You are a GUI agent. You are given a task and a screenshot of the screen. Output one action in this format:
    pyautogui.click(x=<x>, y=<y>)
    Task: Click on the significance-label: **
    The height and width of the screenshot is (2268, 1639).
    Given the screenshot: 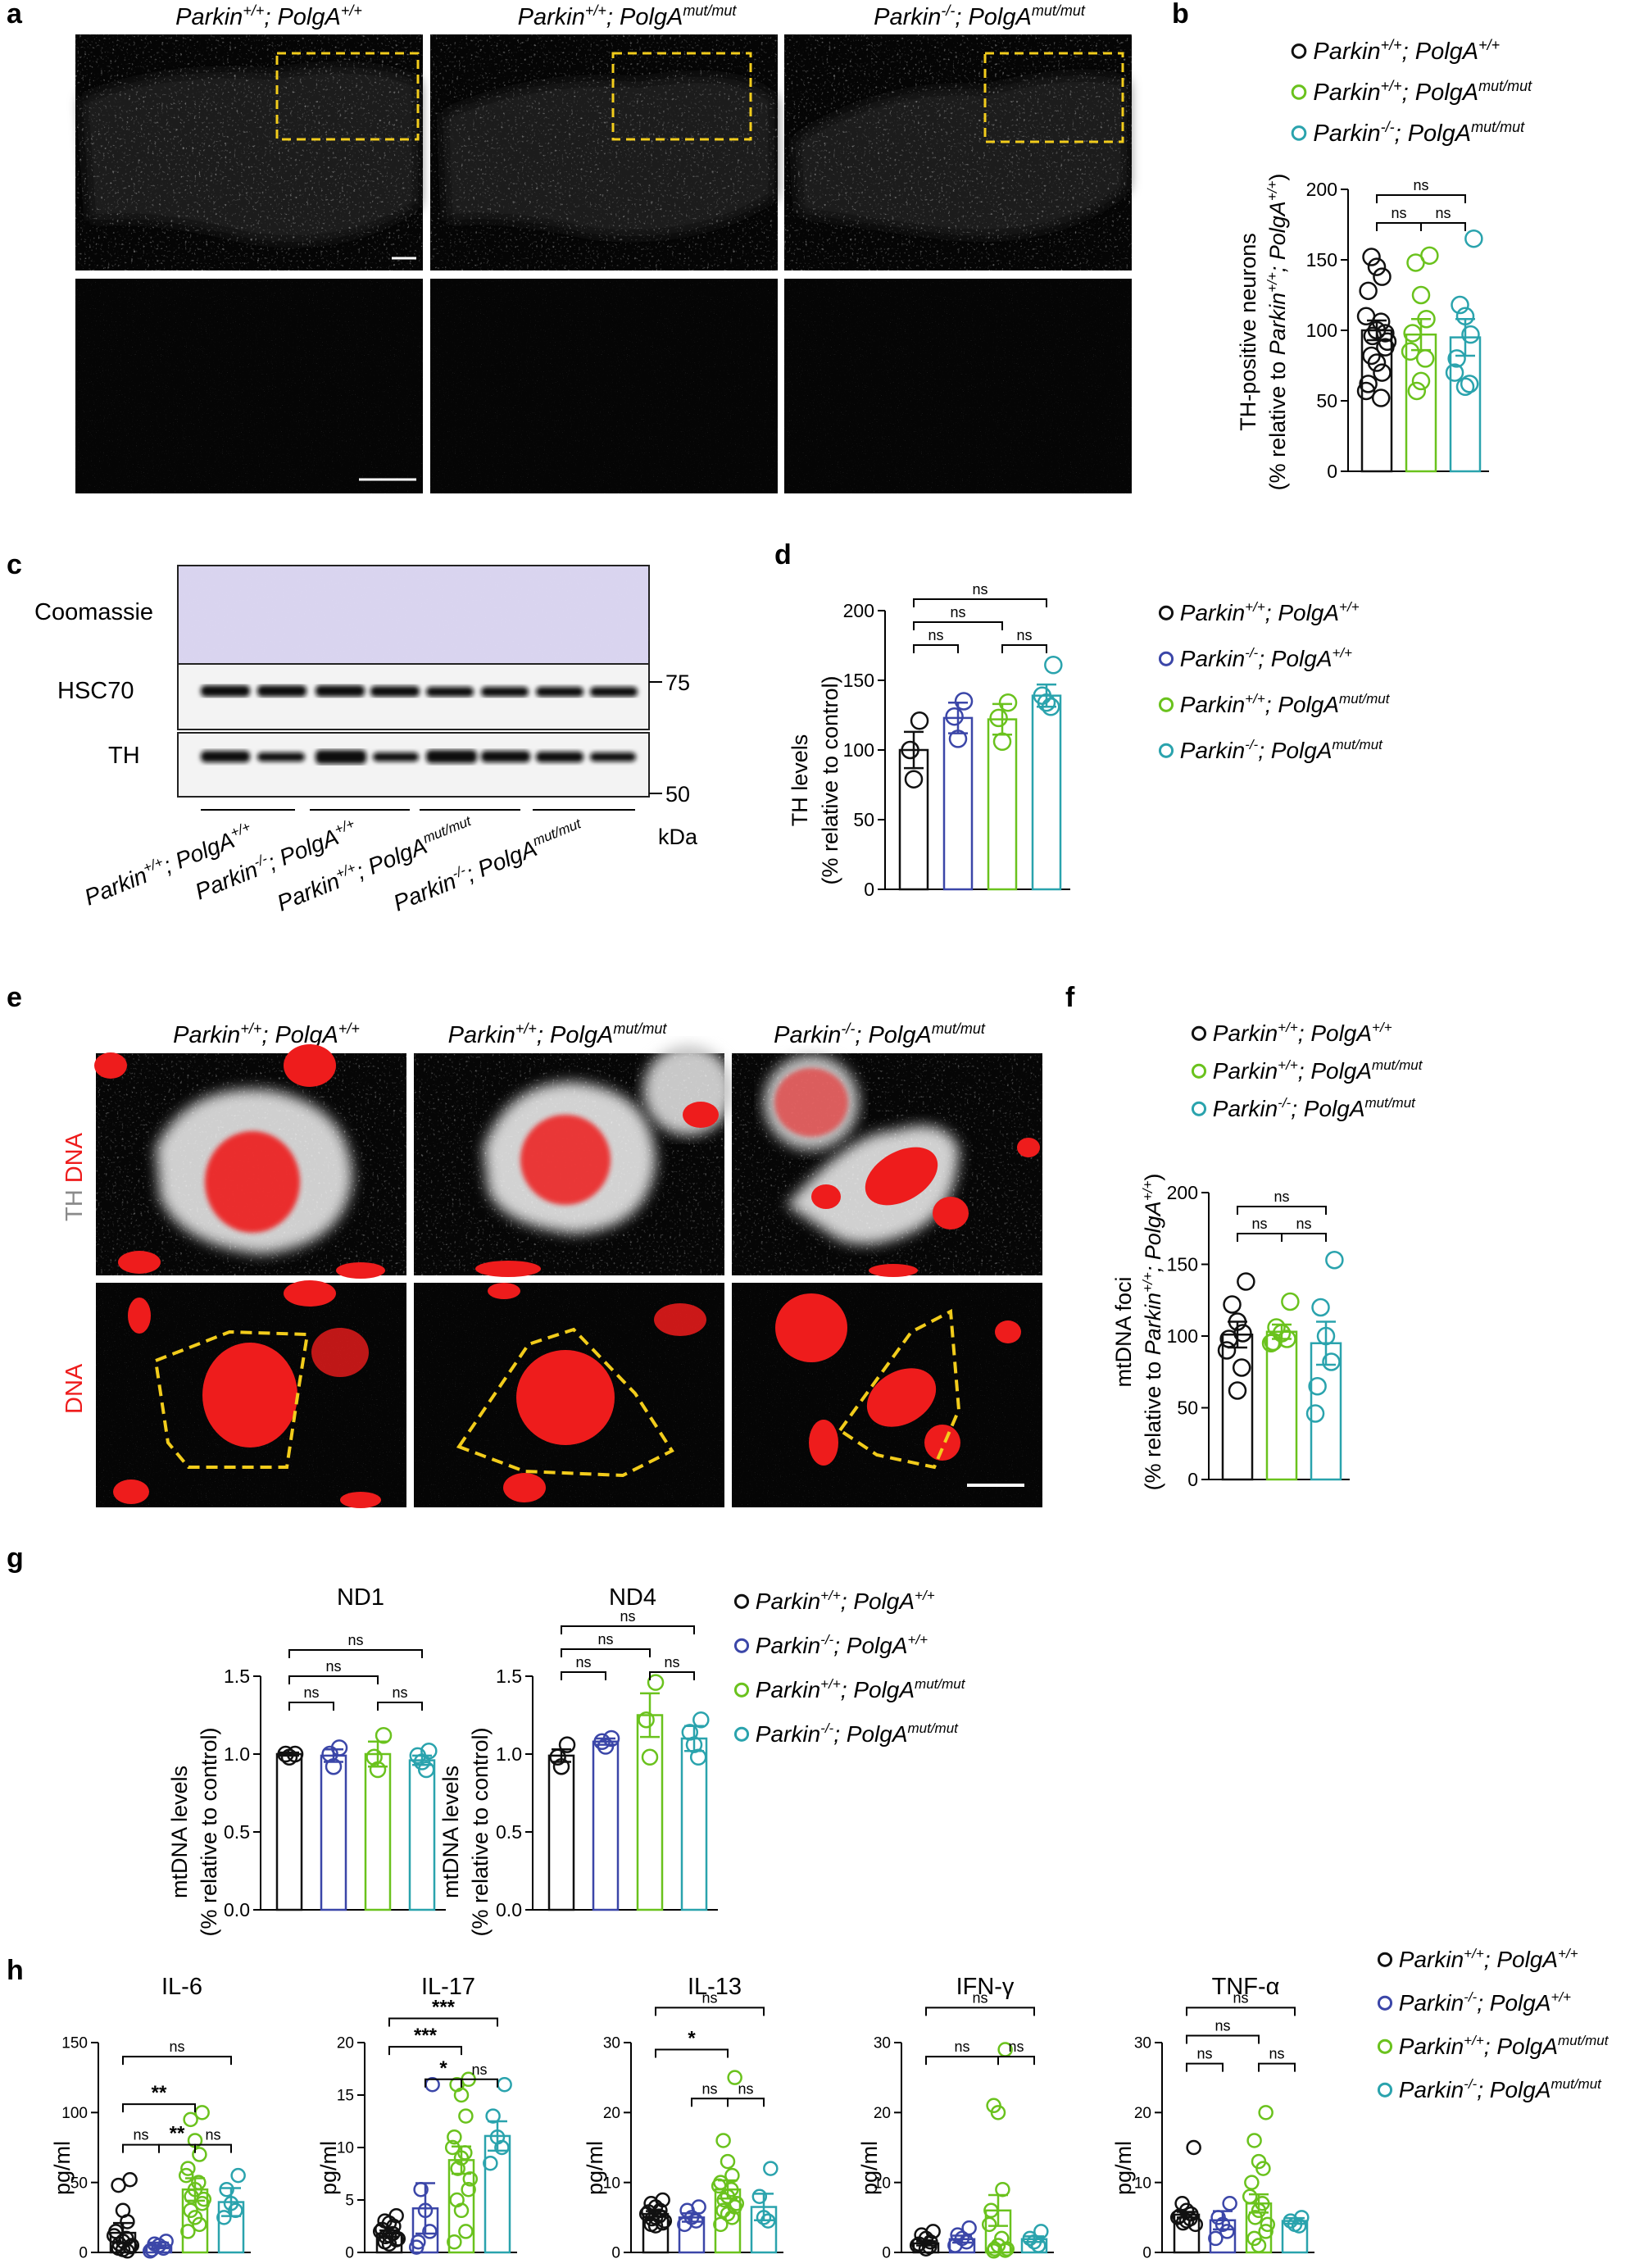 What is the action you would take?
    pyautogui.click(x=177, y=2134)
    